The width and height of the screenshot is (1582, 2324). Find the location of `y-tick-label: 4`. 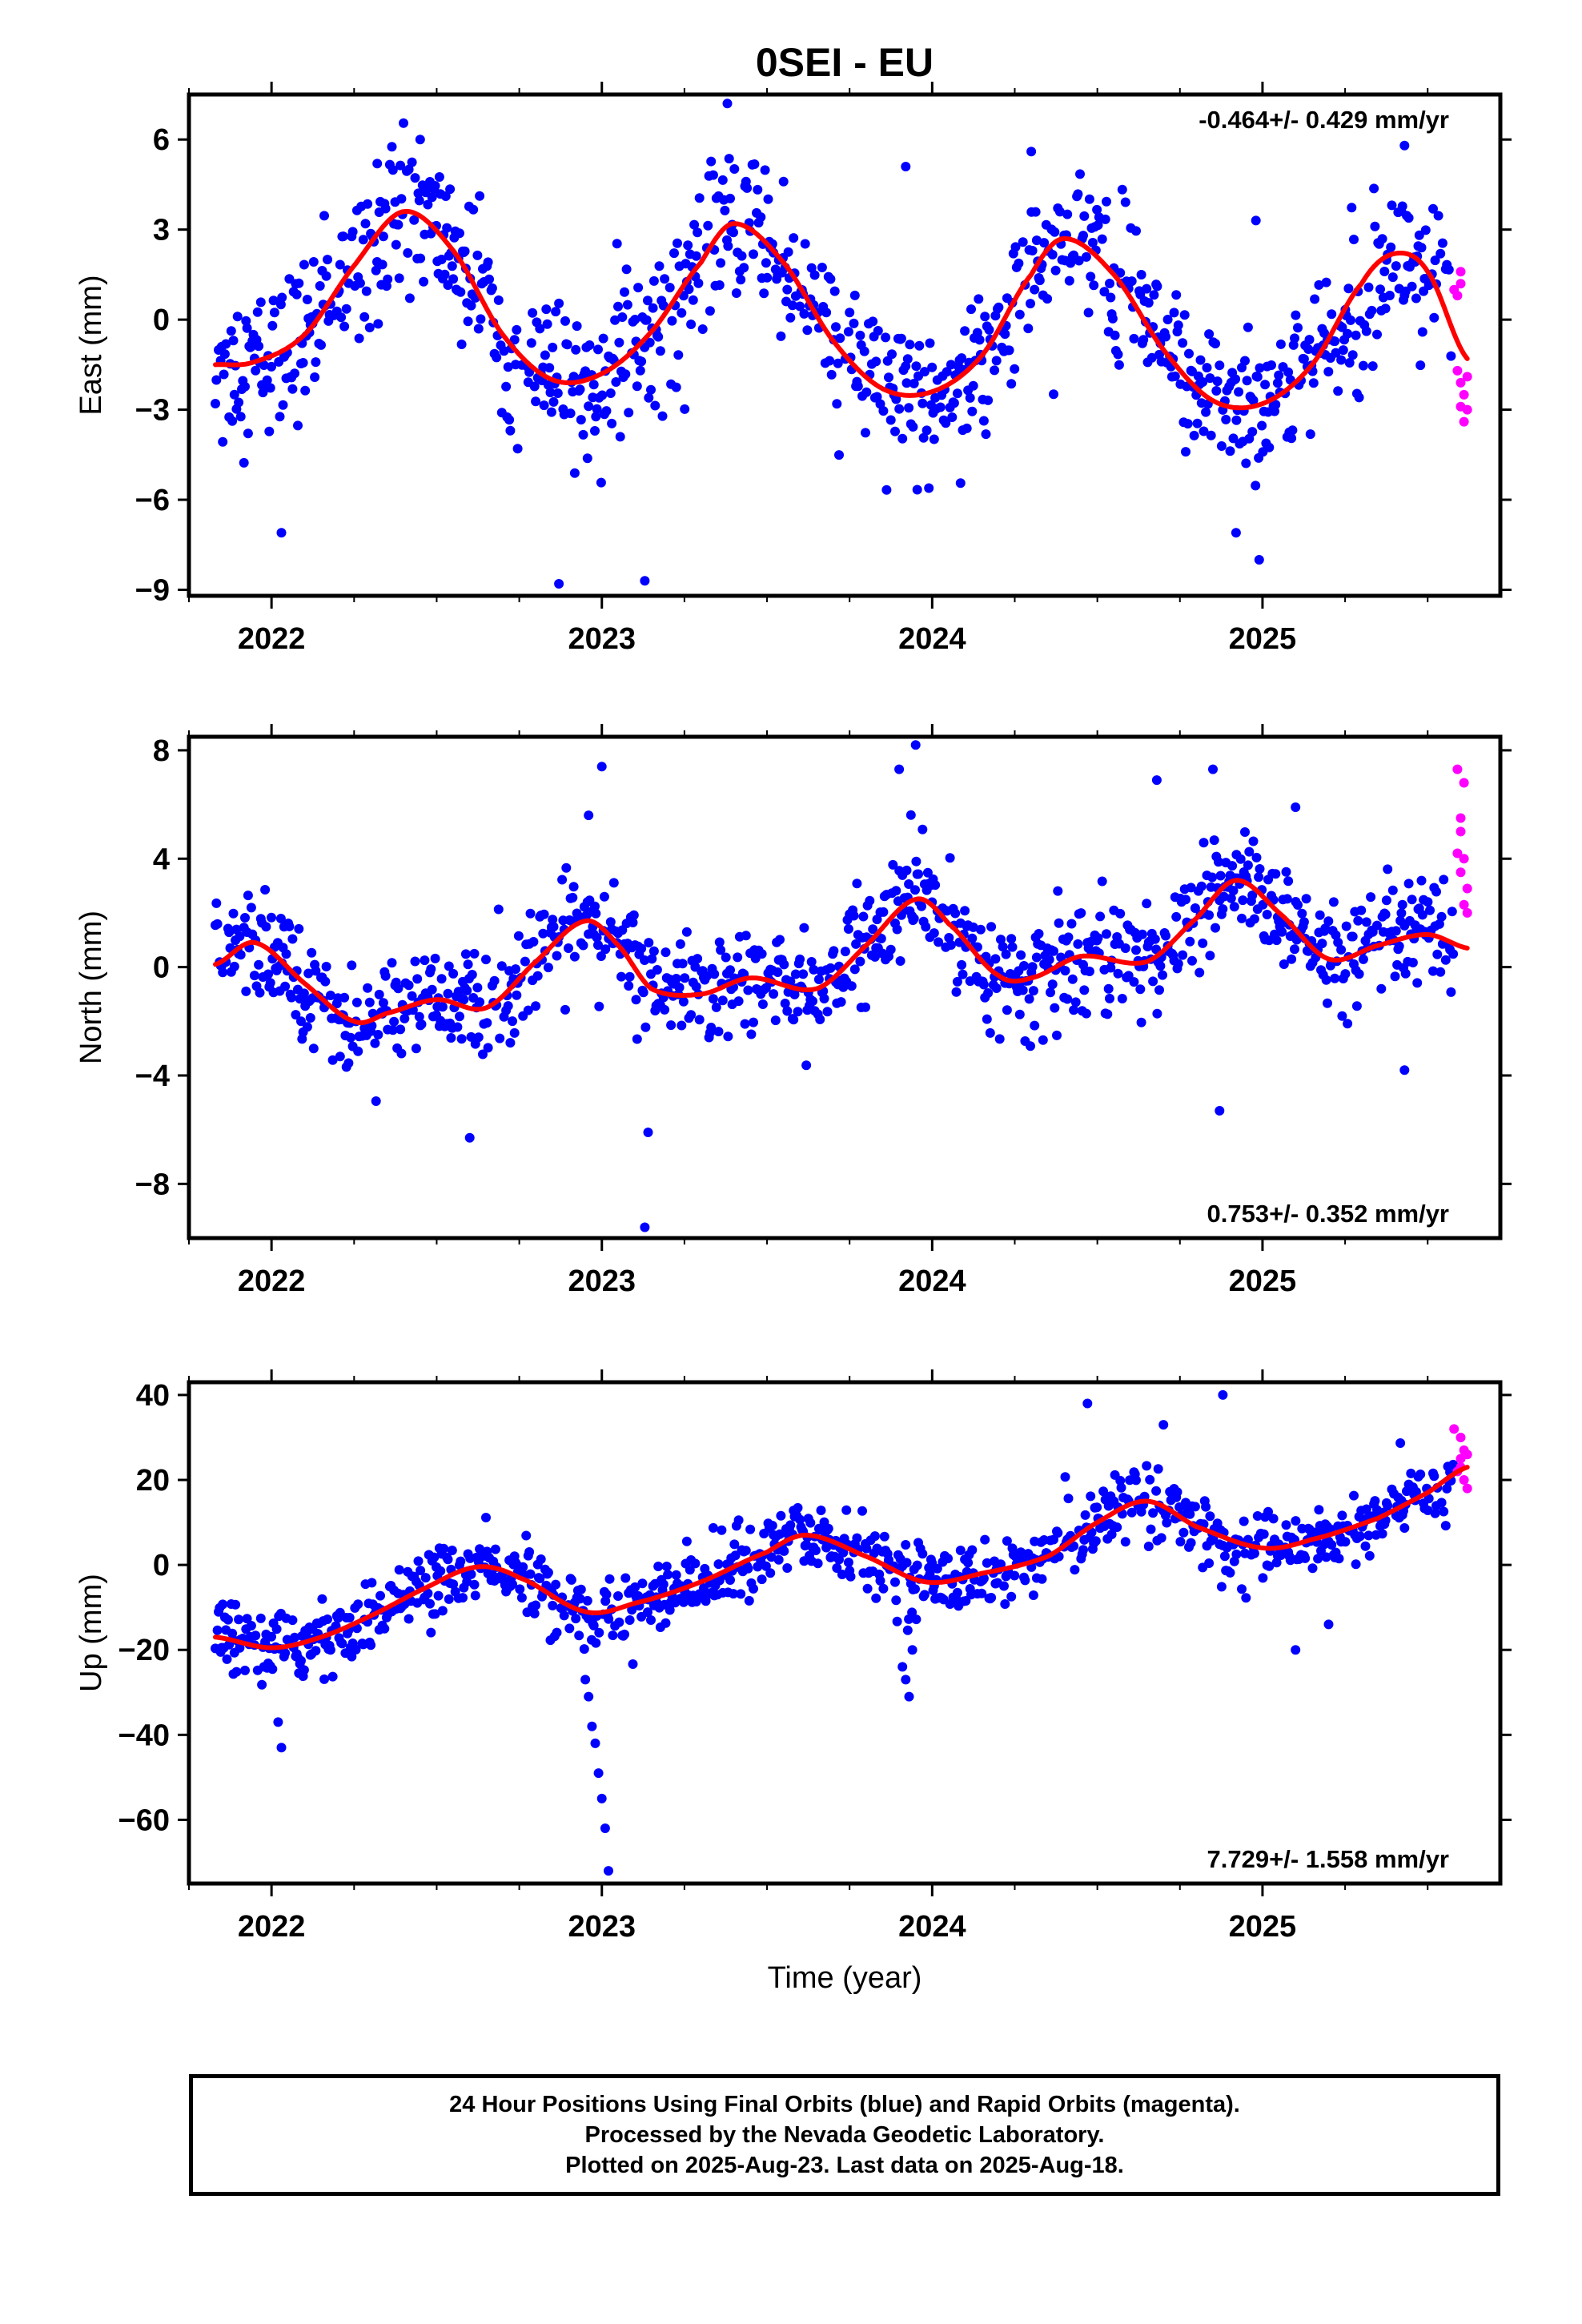

y-tick-label: 4 is located at coordinates (161, 859).